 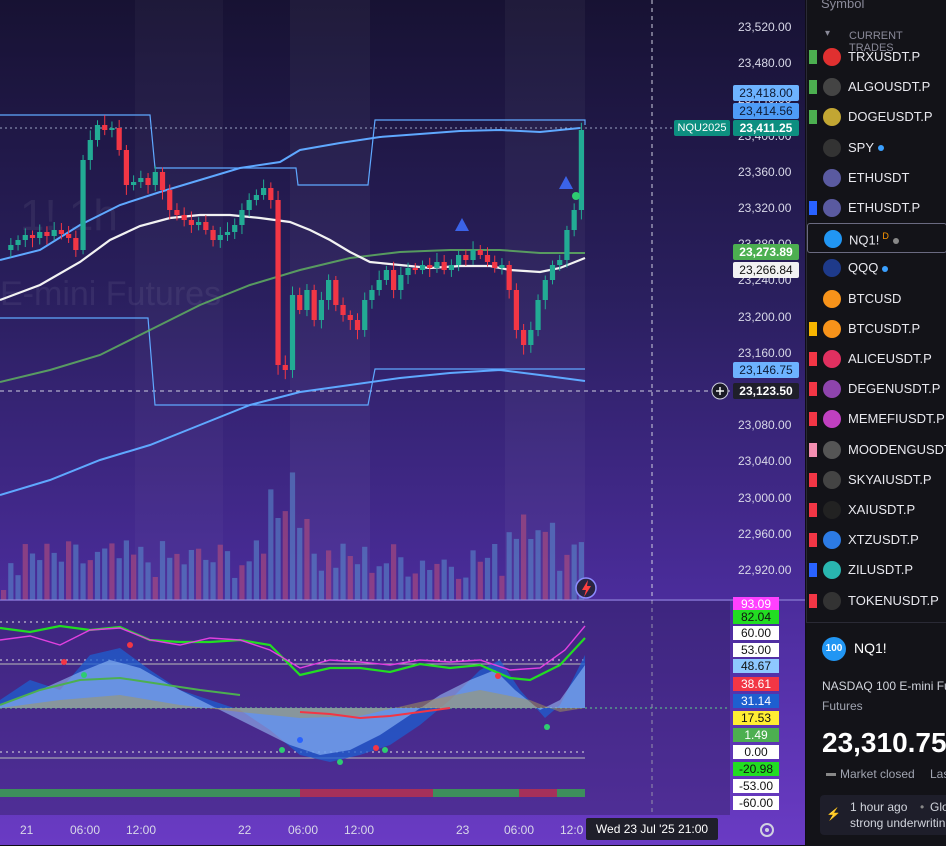 I want to click on watchlist-symbol: ALICEUSDT.P, so click(x=890, y=358).